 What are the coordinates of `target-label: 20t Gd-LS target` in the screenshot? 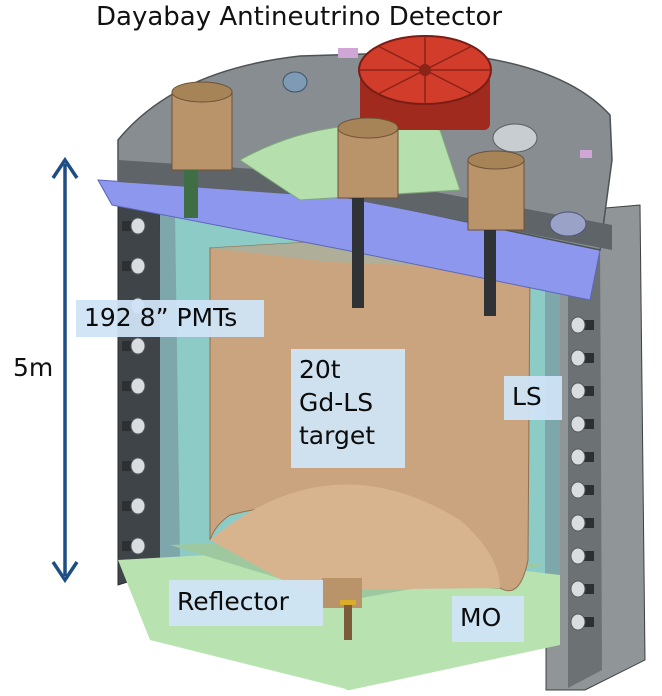 It's located at (348, 408).